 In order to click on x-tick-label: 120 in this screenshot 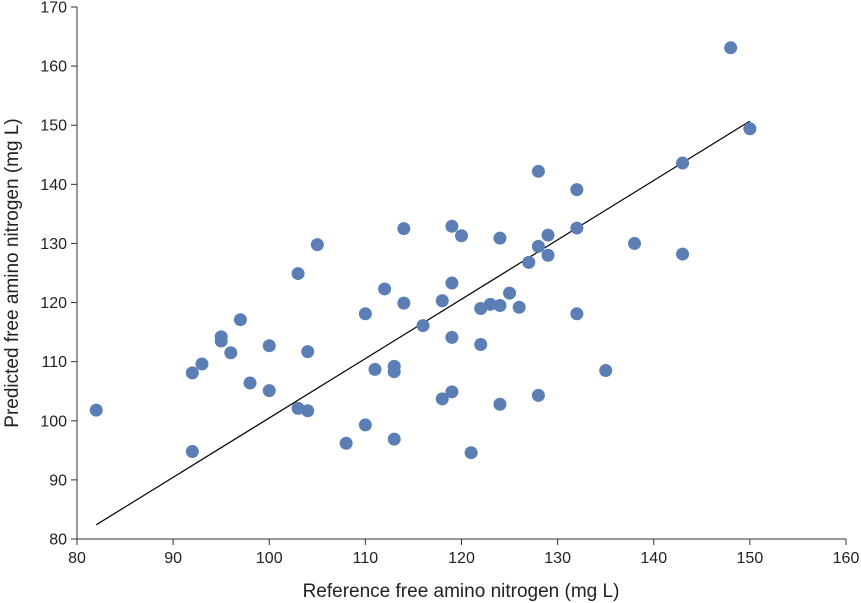, I will do `click(461, 558)`.